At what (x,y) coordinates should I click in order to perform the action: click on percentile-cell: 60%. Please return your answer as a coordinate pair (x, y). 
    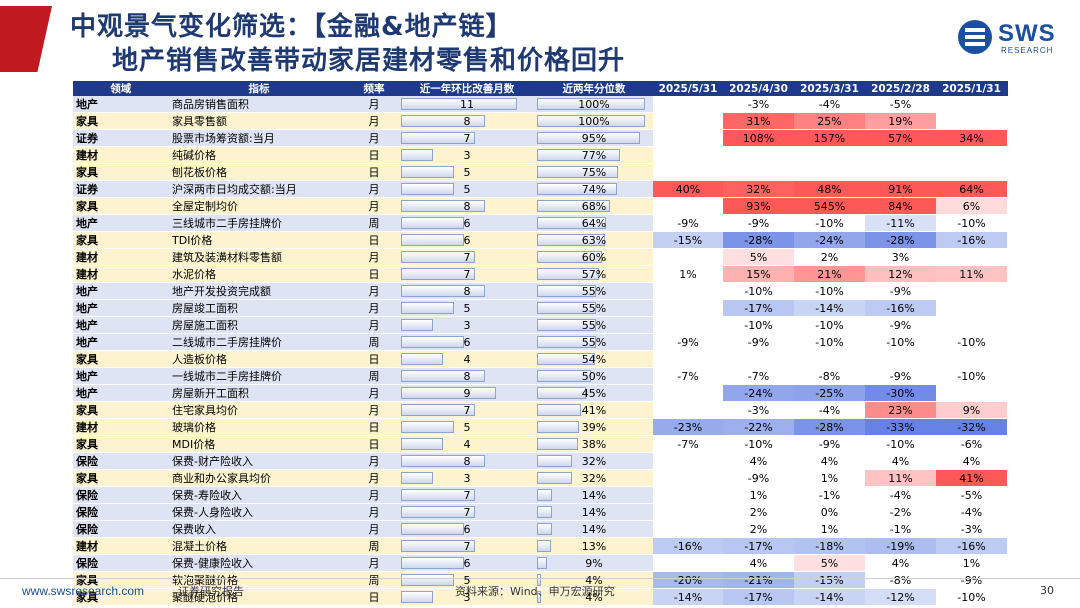
    Looking at the image, I should click on (594, 257).